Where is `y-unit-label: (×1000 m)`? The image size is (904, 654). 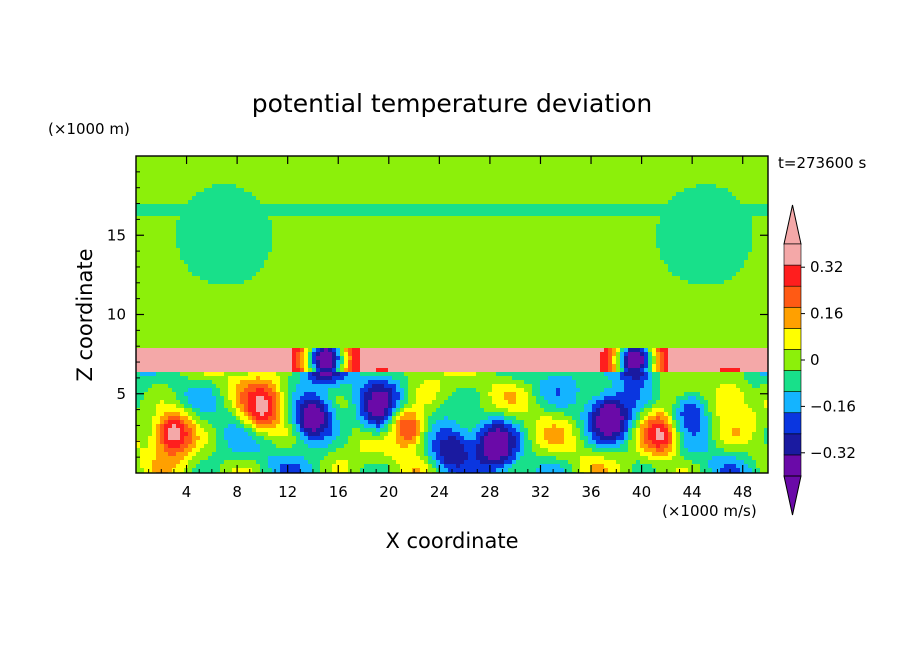 y-unit-label: (×1000 m) is located at coordinates (89, 129).